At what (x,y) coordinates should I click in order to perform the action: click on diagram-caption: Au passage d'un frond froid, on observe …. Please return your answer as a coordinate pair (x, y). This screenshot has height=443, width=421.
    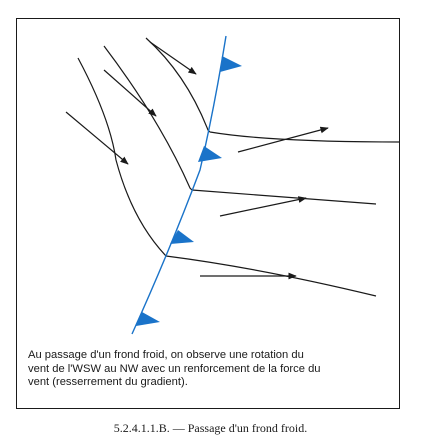
    Looking at the image, I should click on (208, 369).